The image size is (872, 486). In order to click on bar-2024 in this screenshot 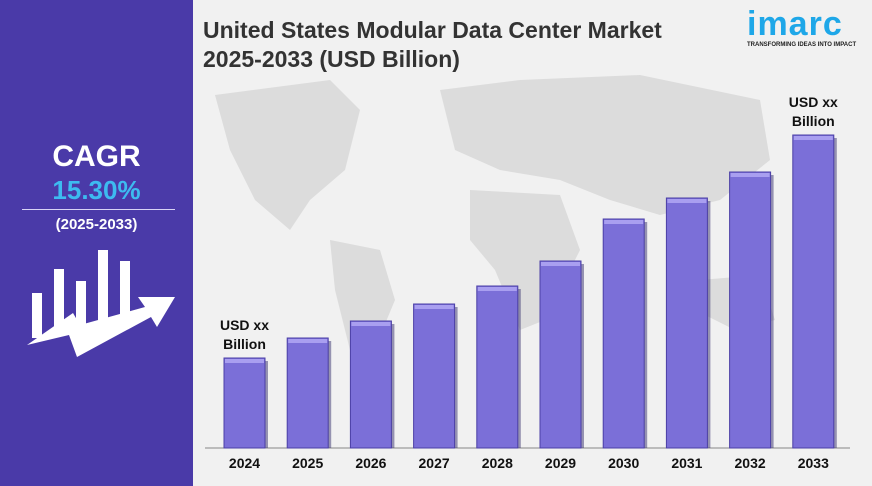, I will do `click(244, 403)`.